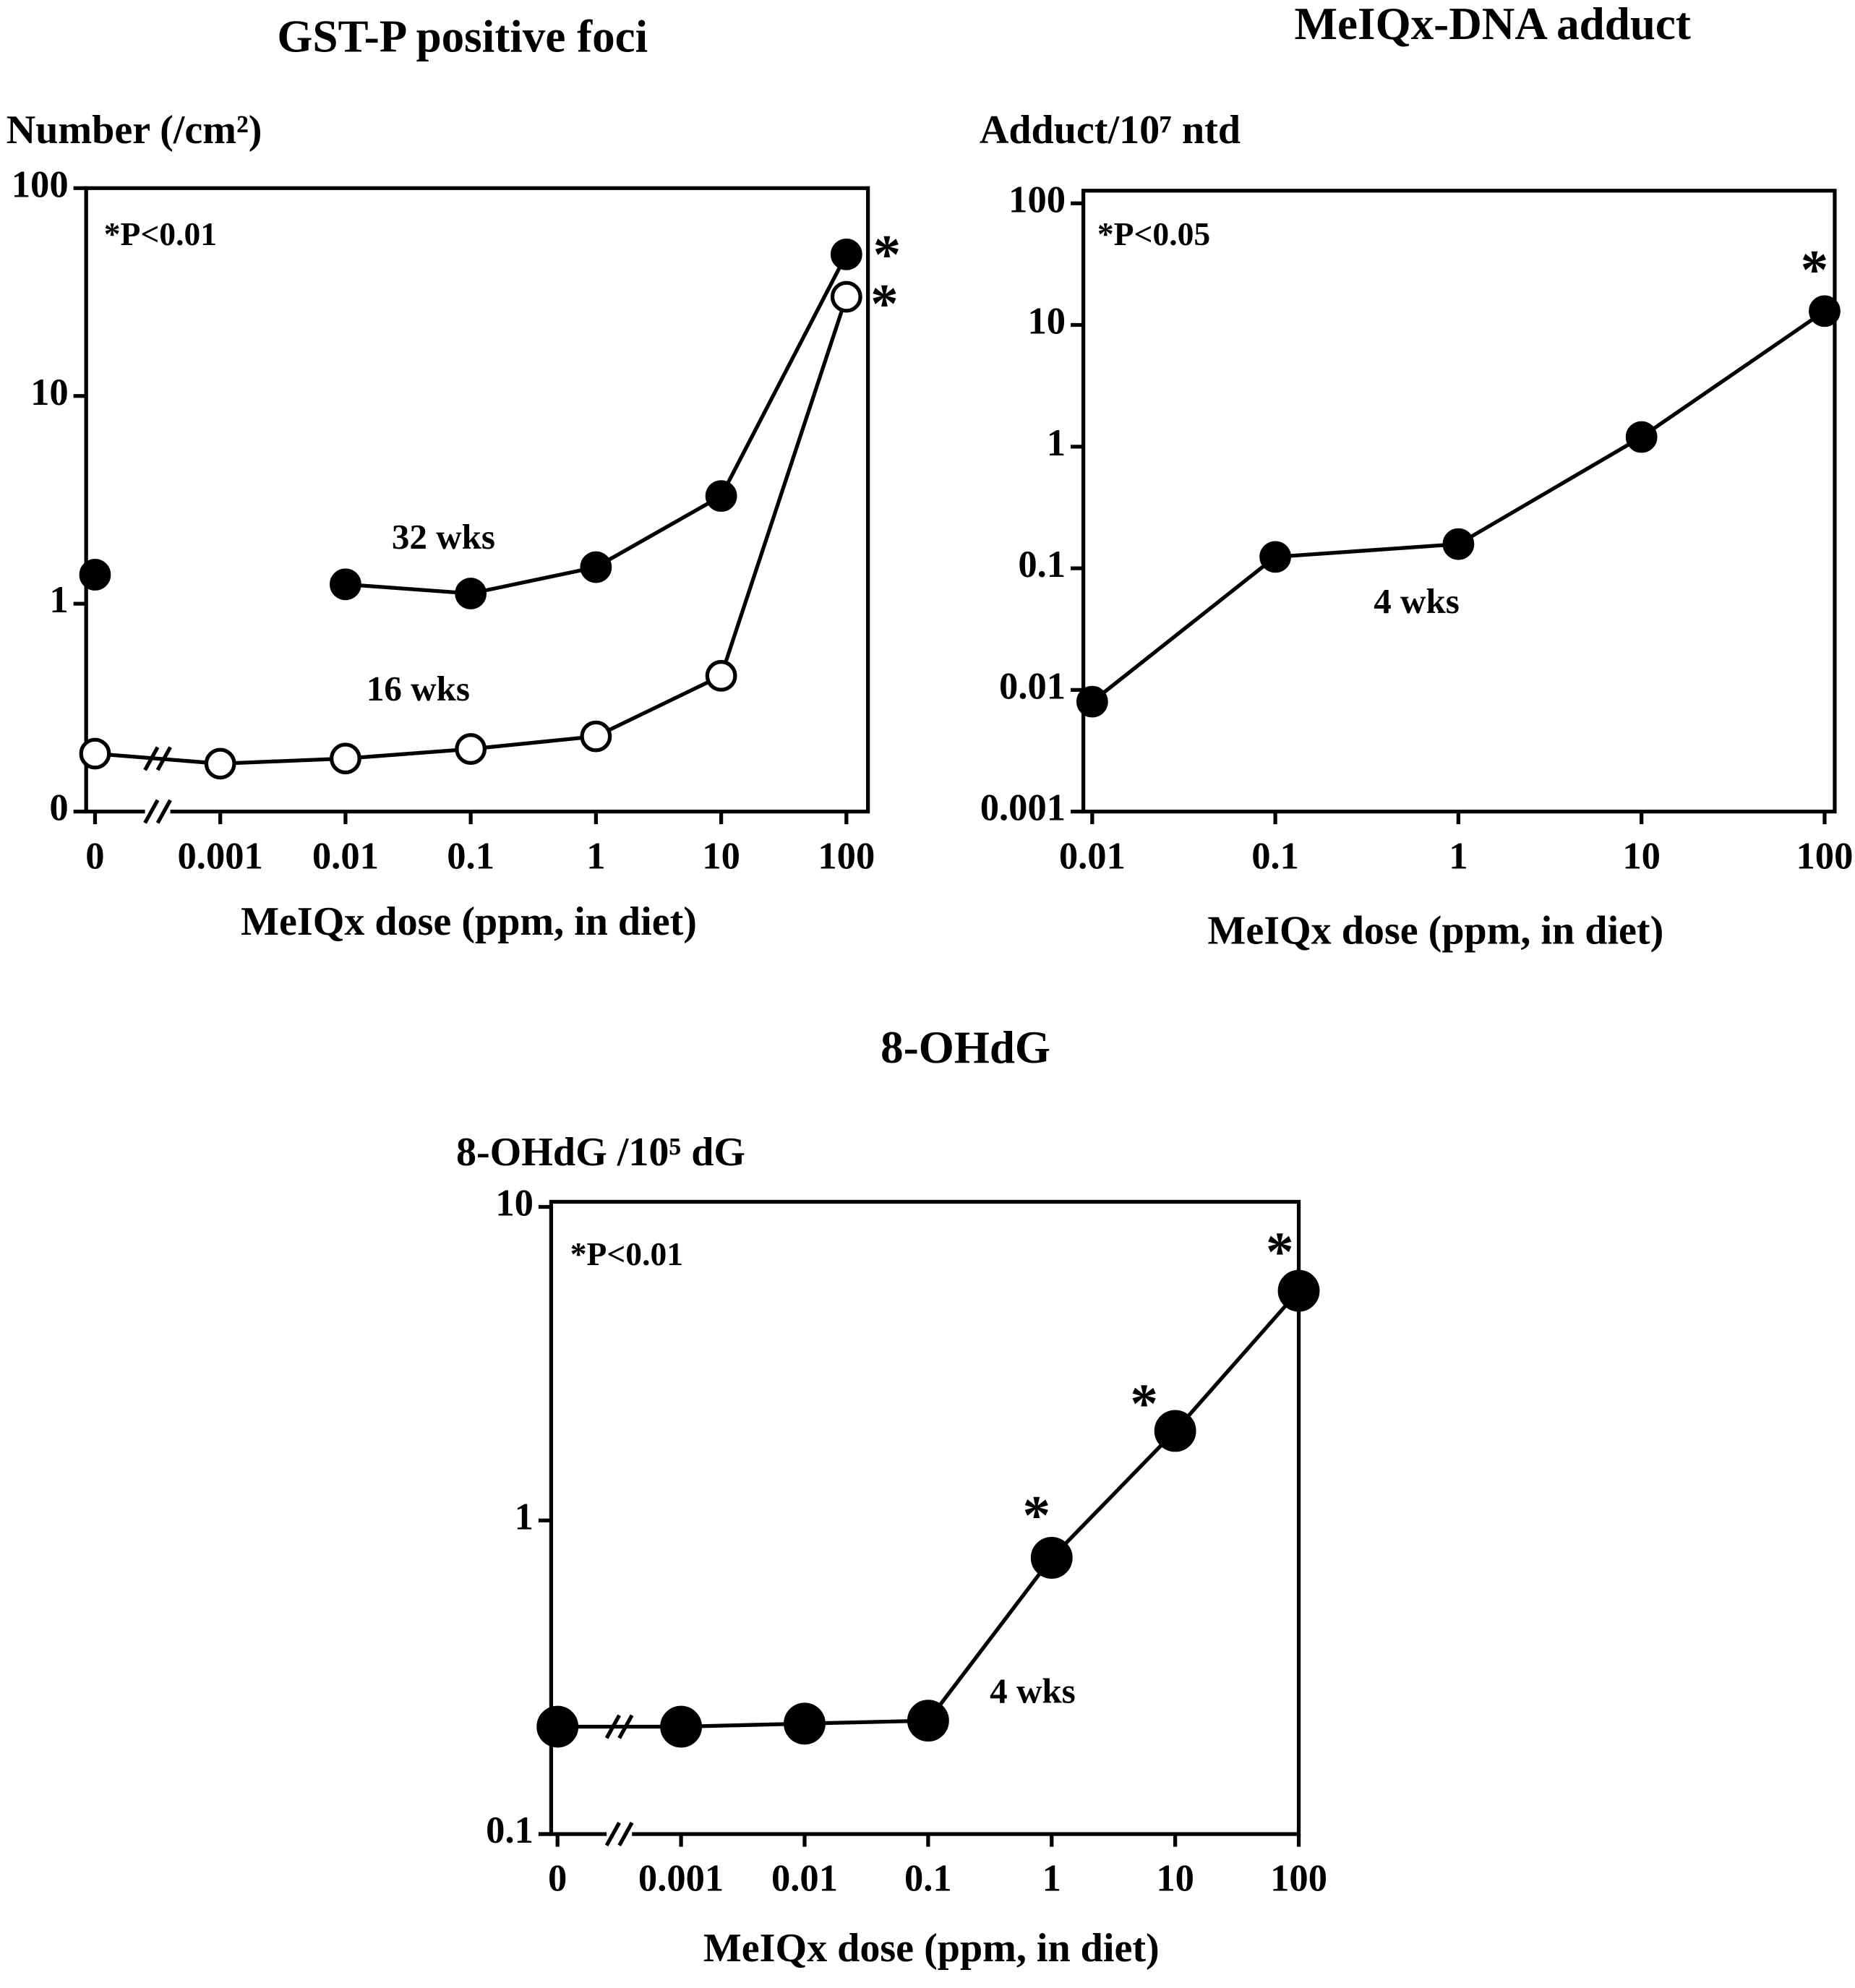 The height and width of the screenshot is (1988, 1855). Describe the element at coordinates (1032, 686) in the screenshot. I see `y-tick-label: 0.01` at that location.